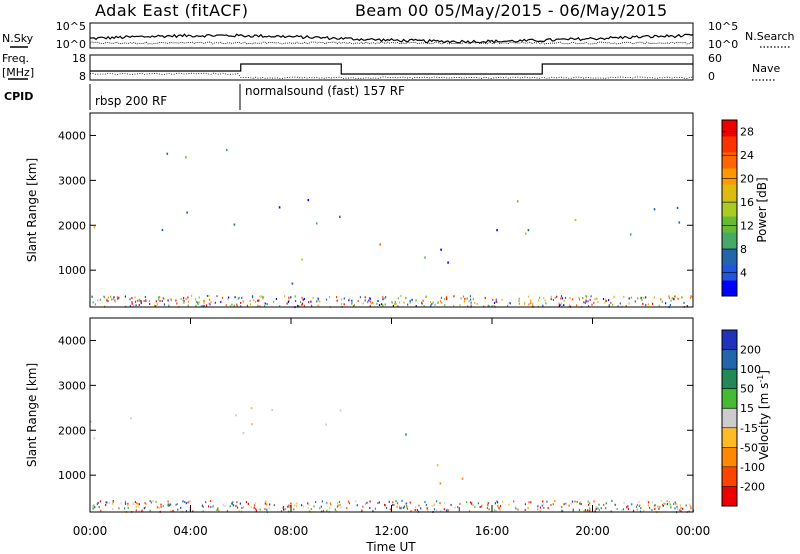 Image resolution: width=800 pixels, height=554 pixels. I want to click on colorbar-tick-label: 16, so click(747, 202).